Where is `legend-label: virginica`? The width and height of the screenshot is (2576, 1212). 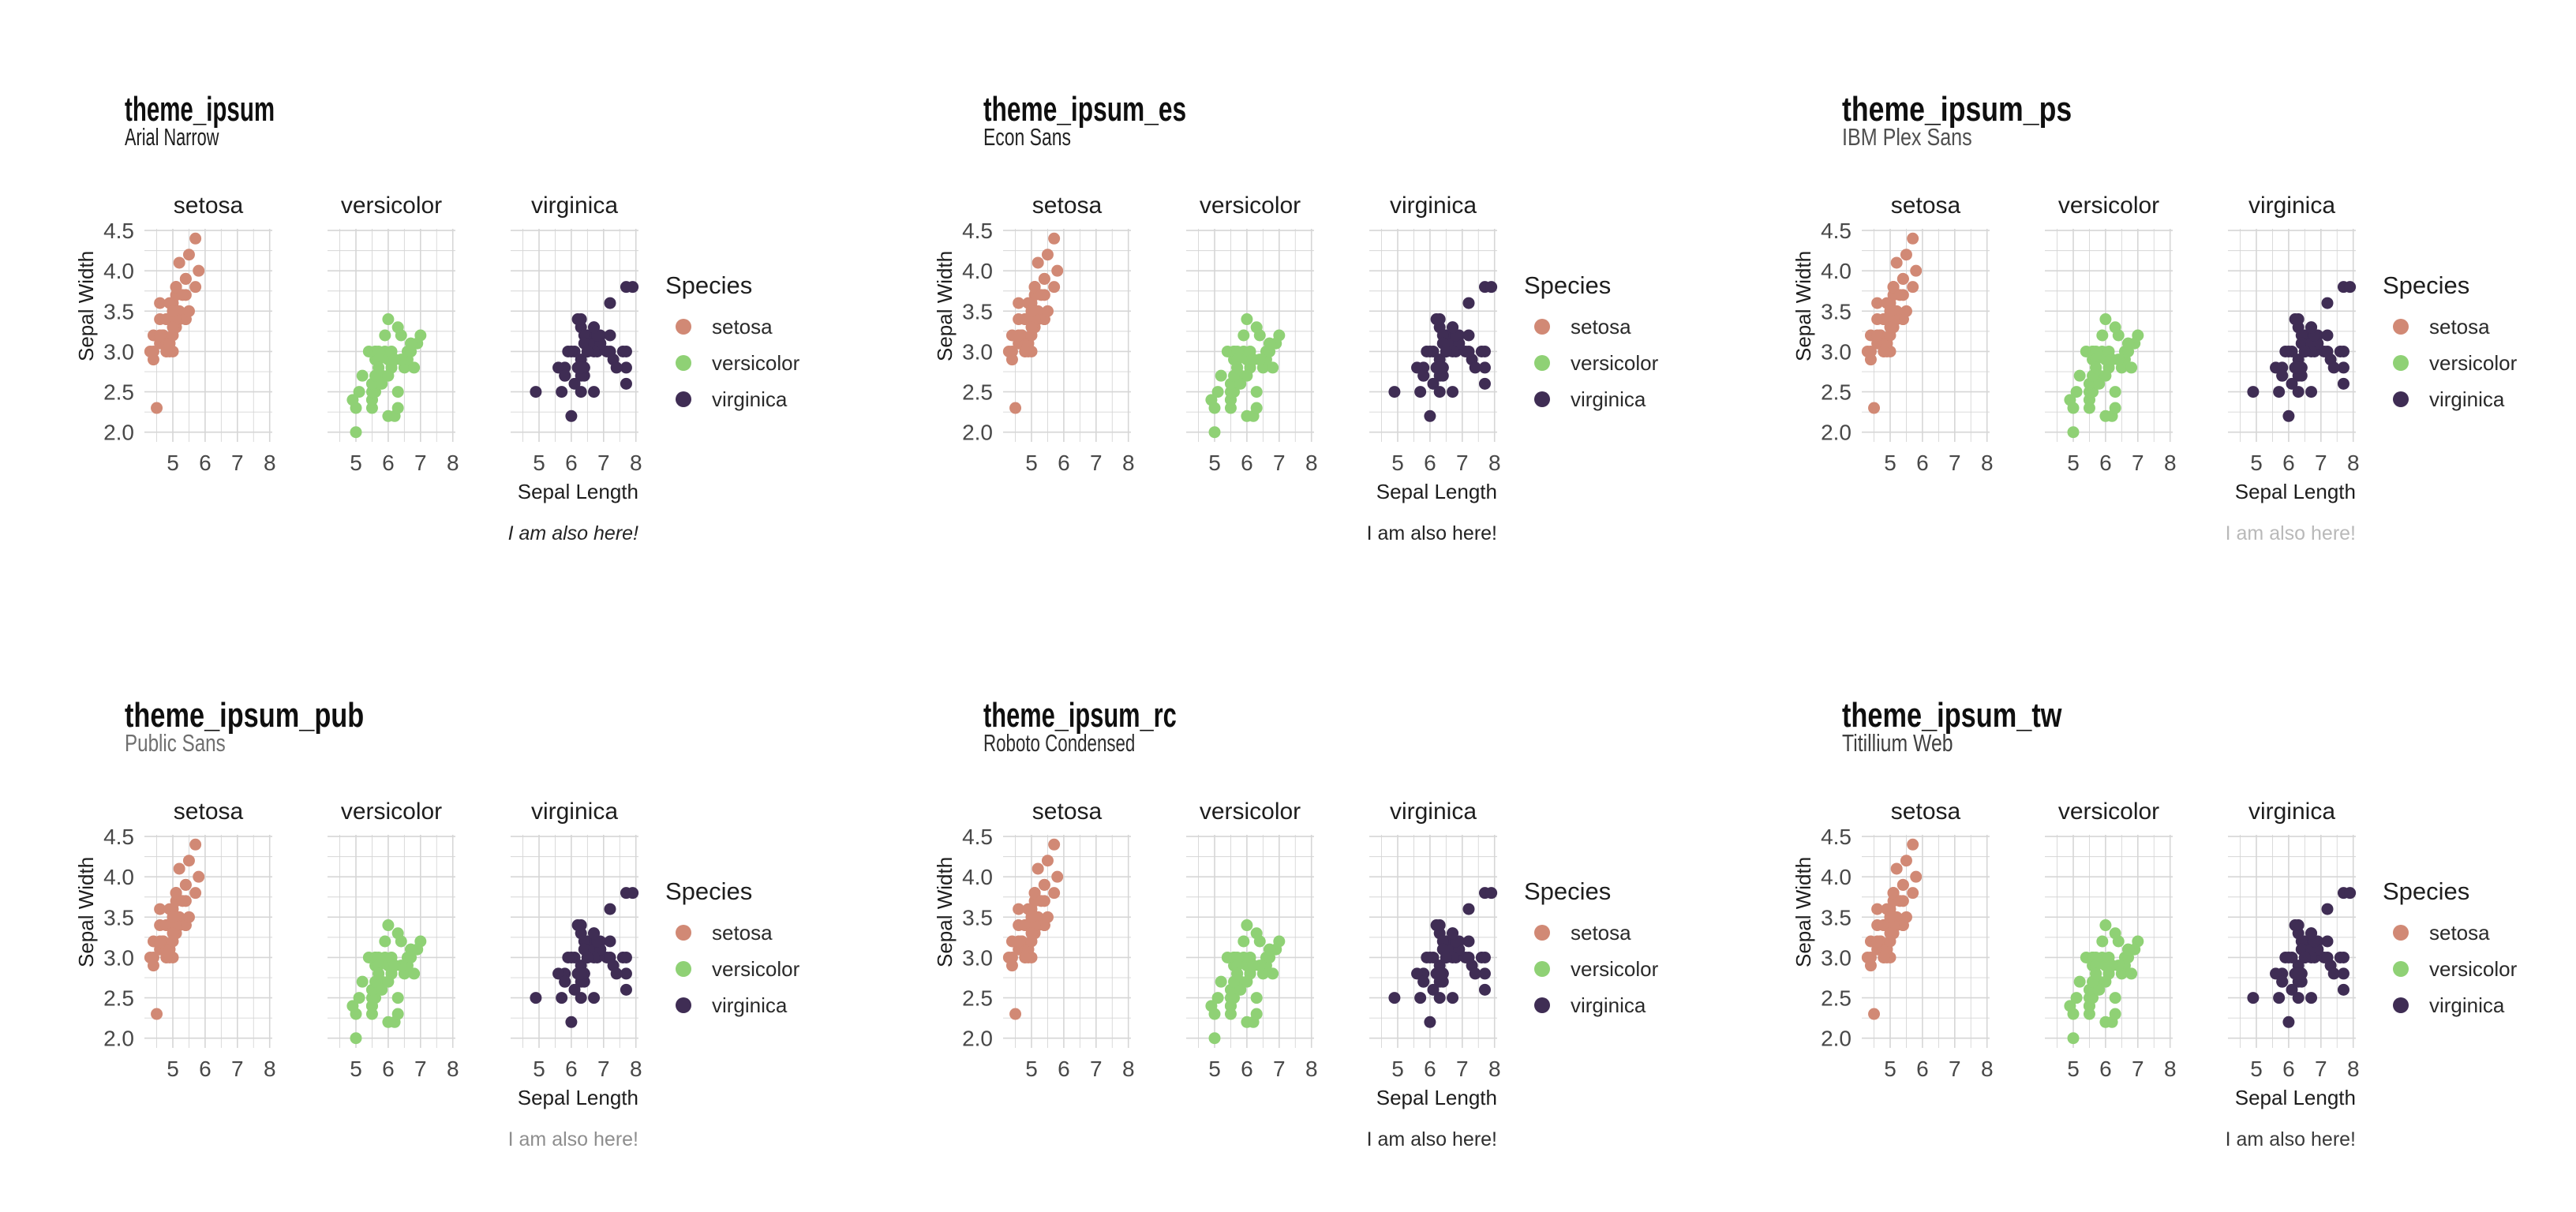
legend-label: virginica is located at coordinates (750, 1005).